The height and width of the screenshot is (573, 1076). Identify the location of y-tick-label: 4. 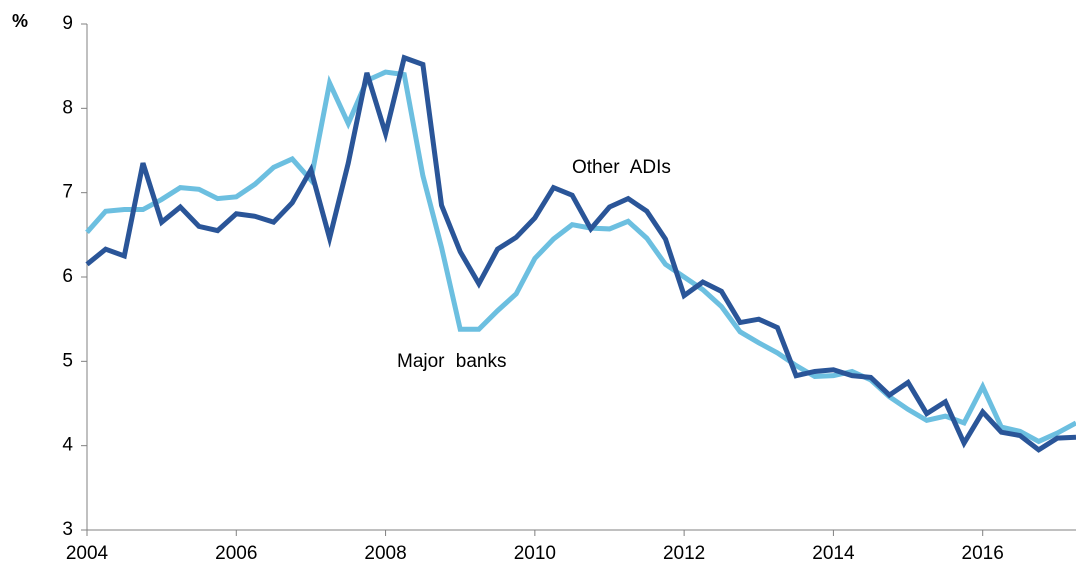
(67, 445).